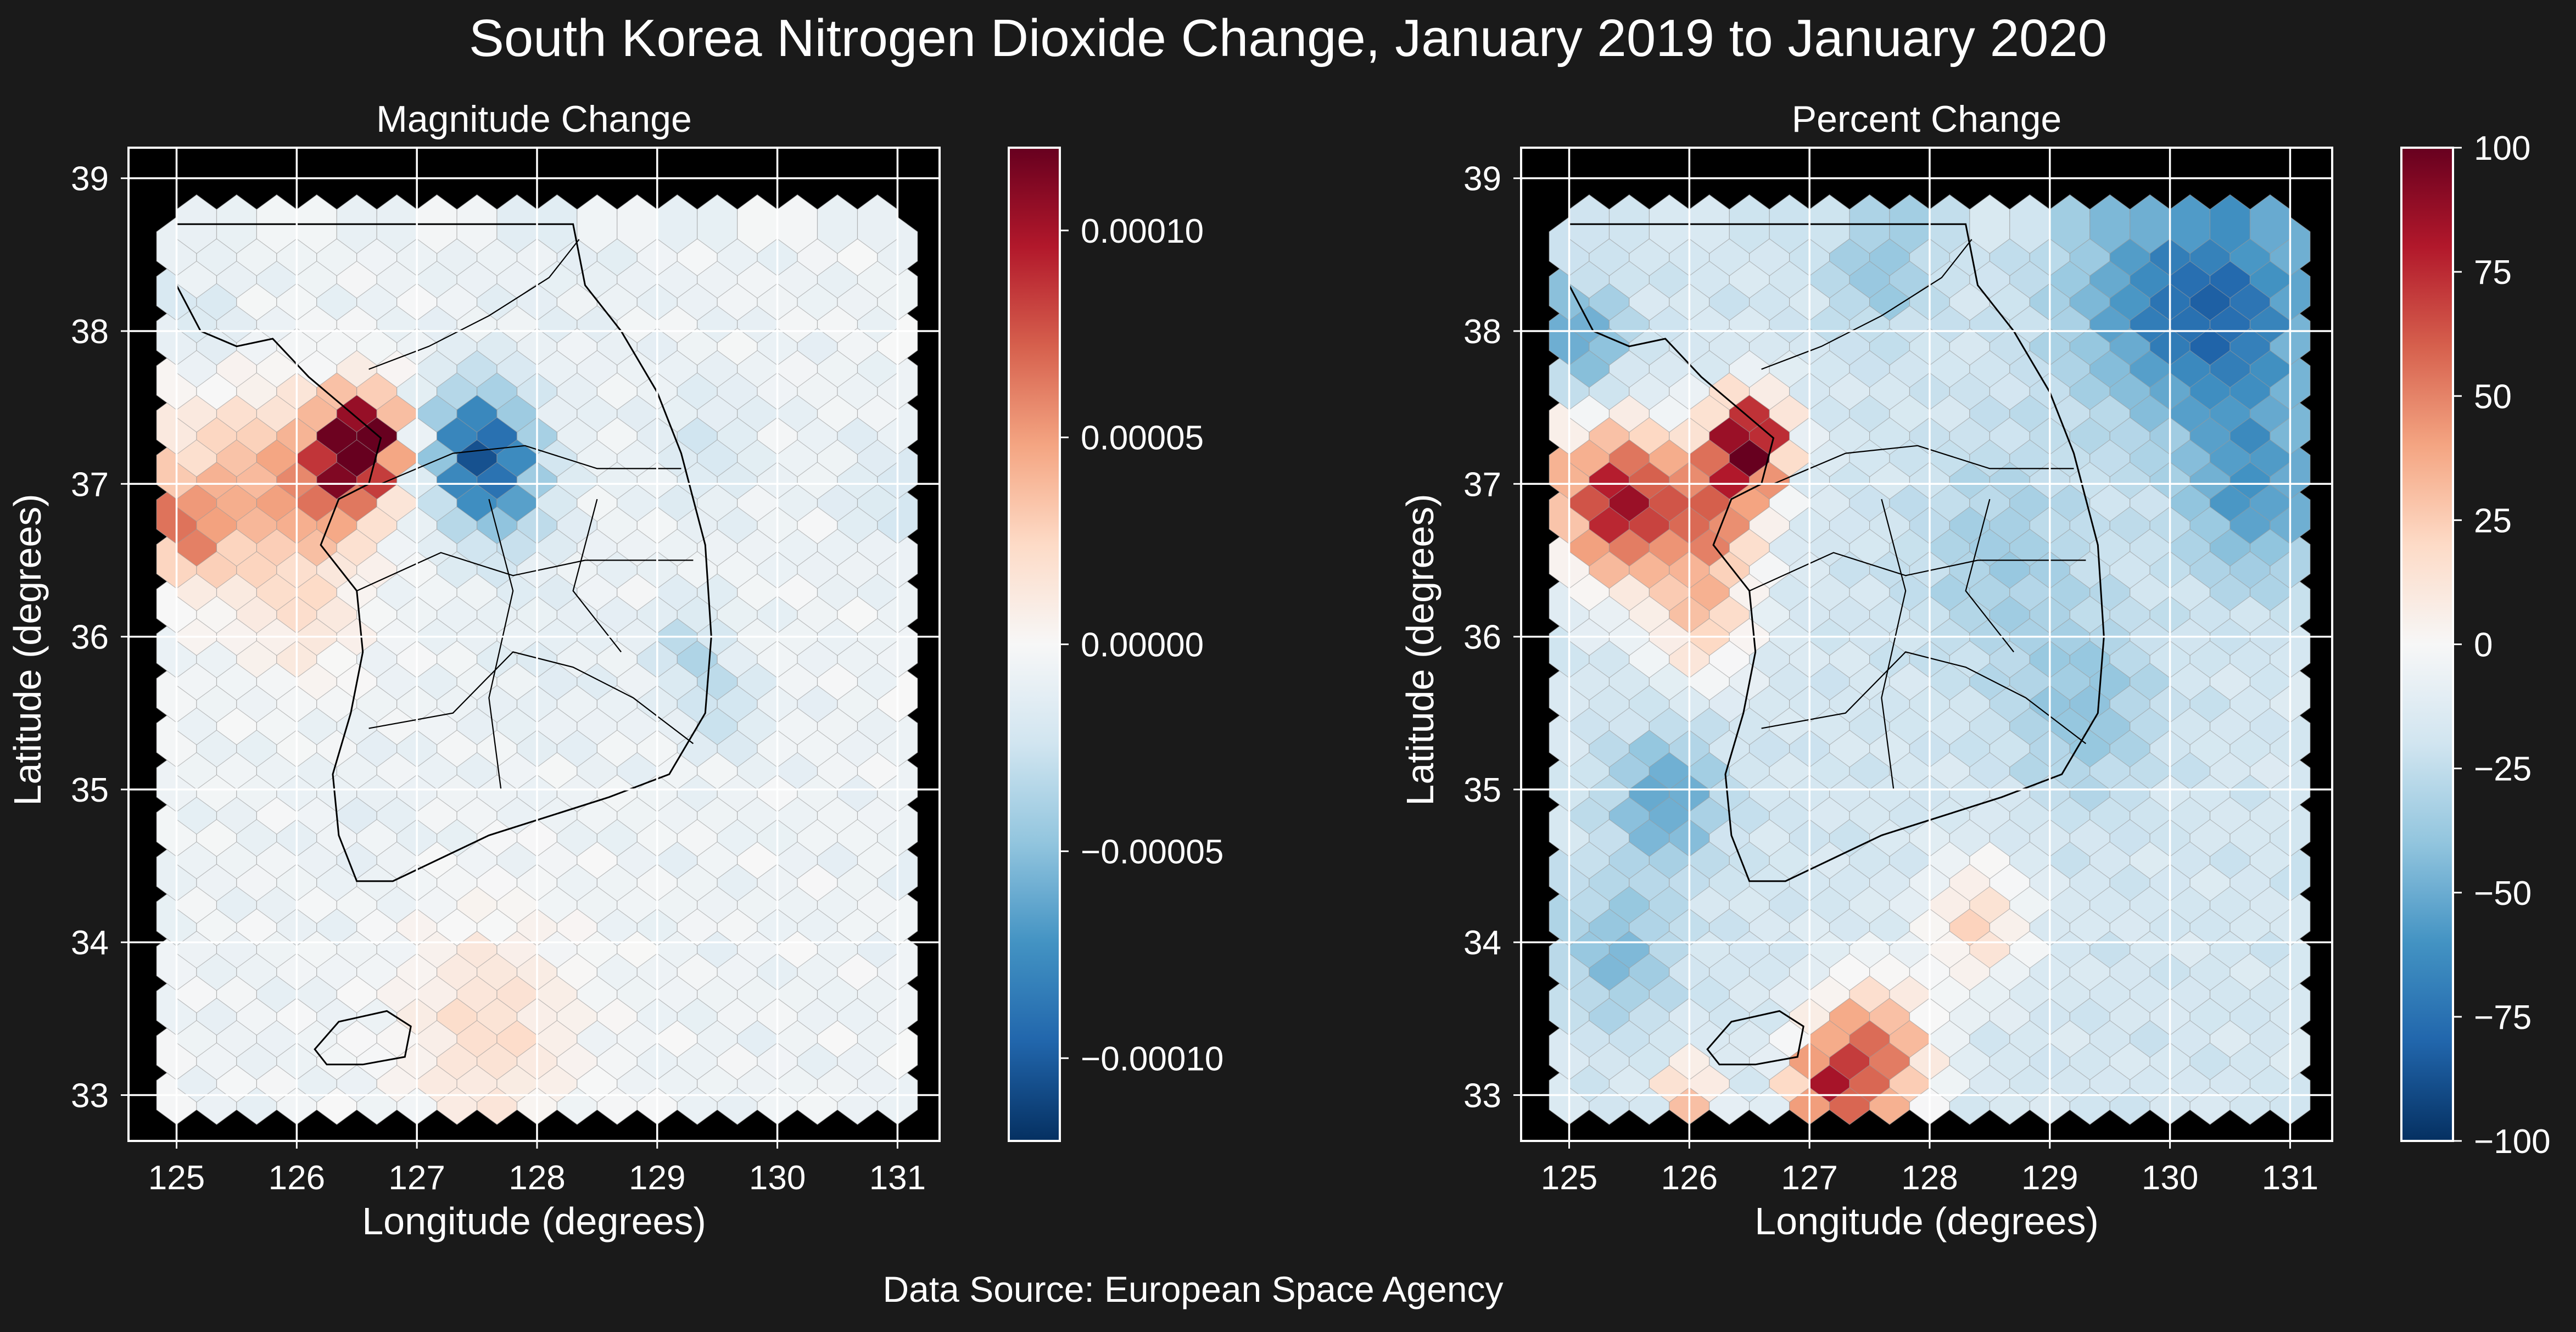 The height and width of the screenshot is (1332, 2576). What do you see at coordinates (1152, 852) in the screenshot?
I see `colorbar-tick-label: −0.00005` at bounding box center [1152, 852].